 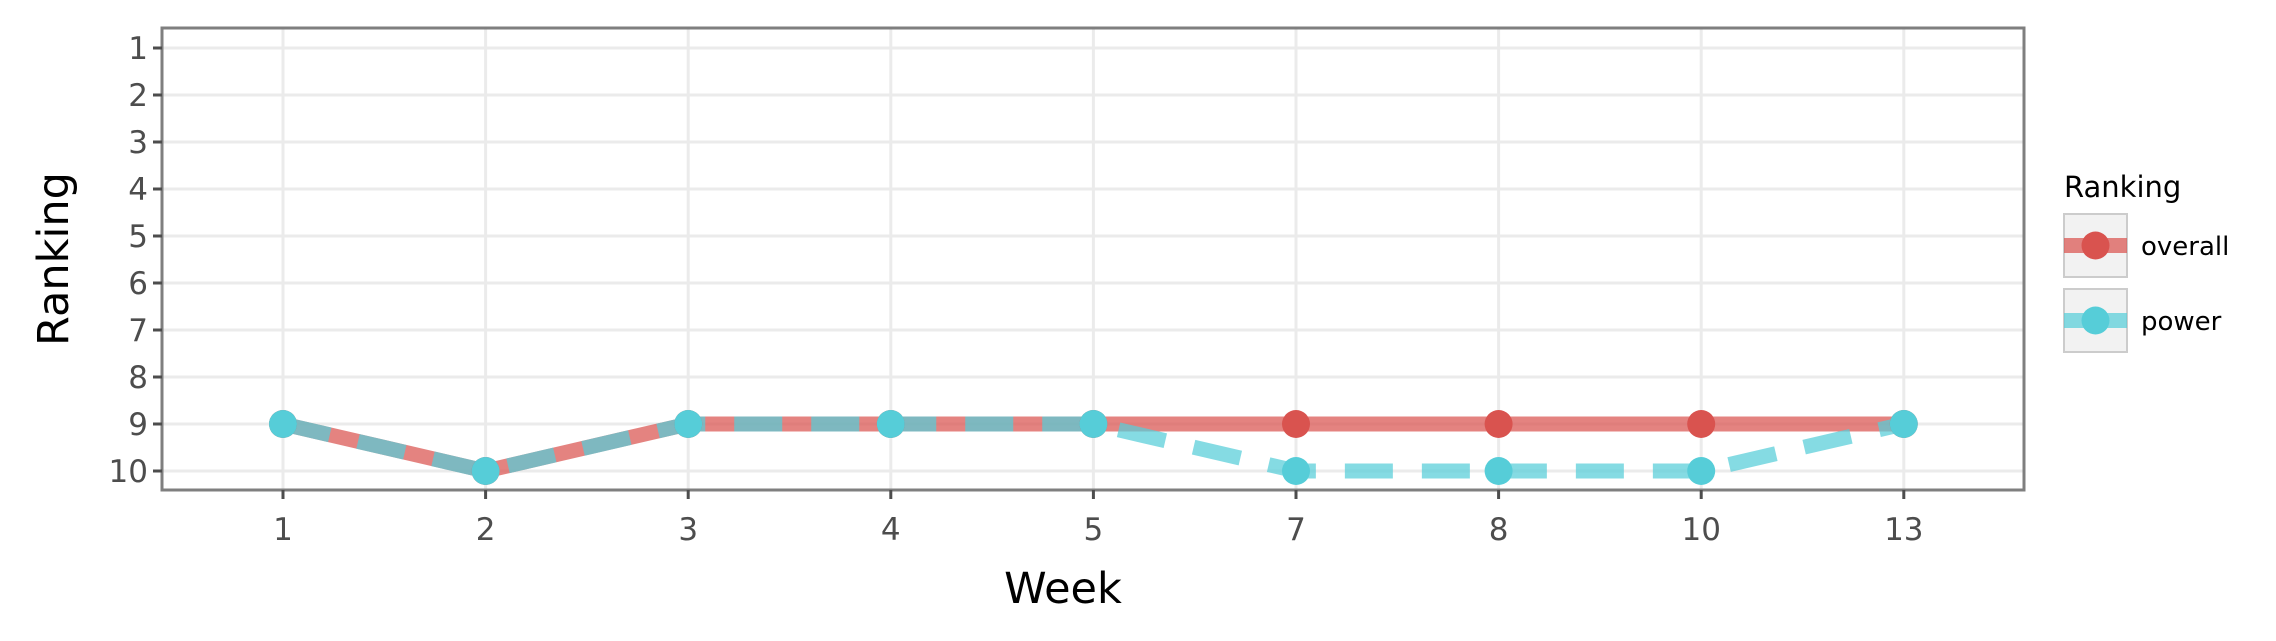 What do you see at coordinates (138, 284) in the screenshot?
I see `y-tick-label: 6` at bounding box center [138, 284].